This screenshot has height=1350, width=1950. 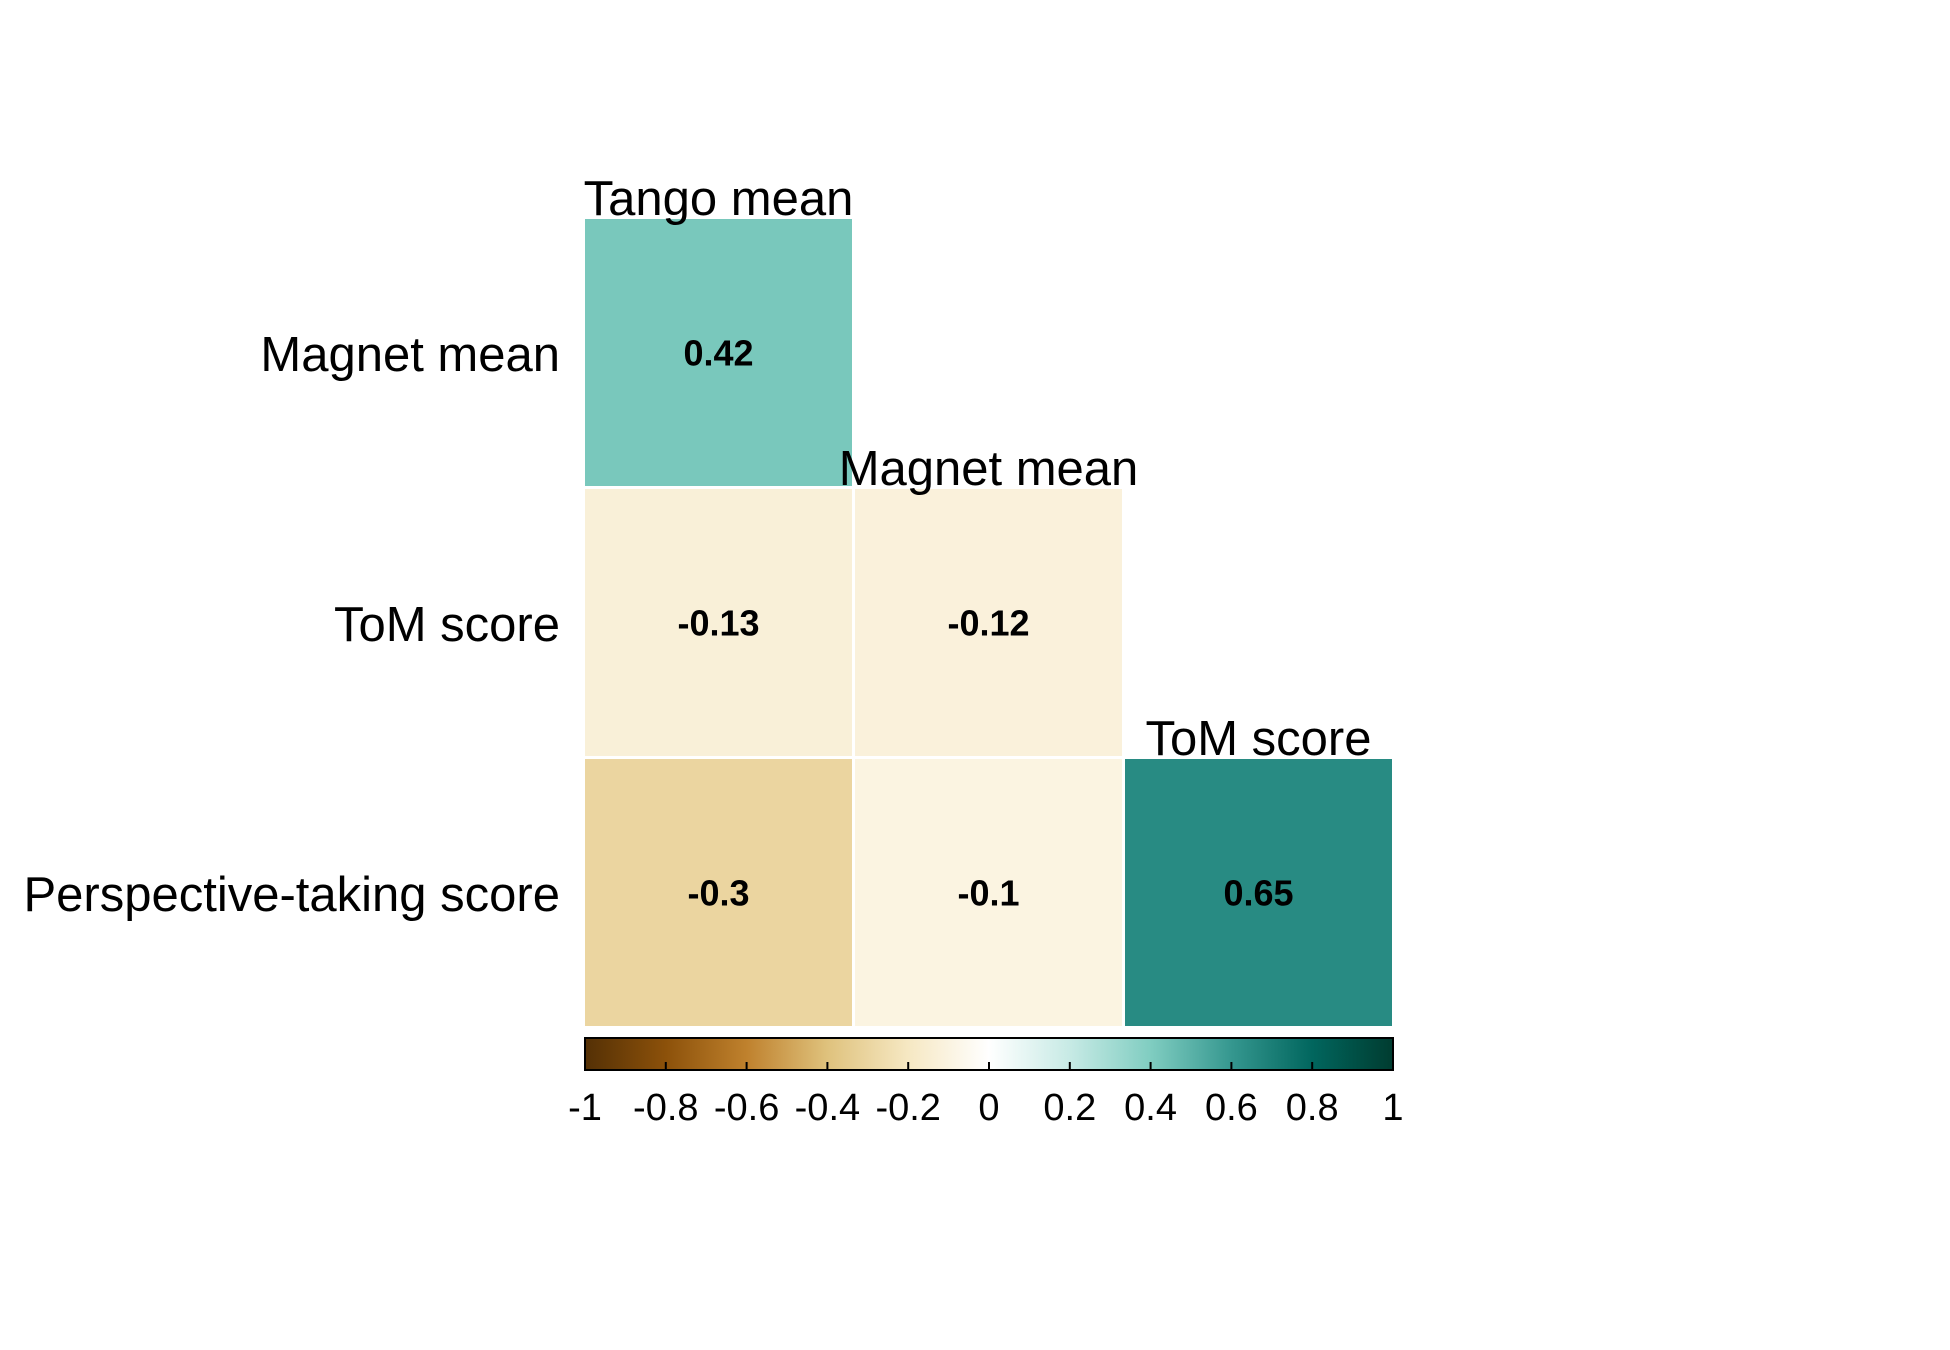 I want to click on colorbar-tick-label: 0, so click(x=988, y=1108).